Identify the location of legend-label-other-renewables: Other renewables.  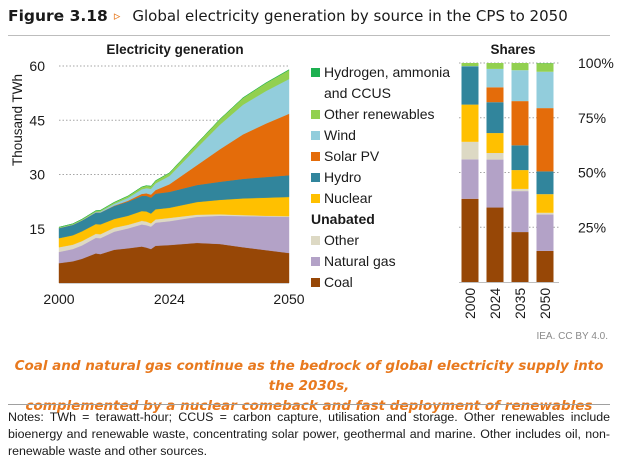
(379, 114).